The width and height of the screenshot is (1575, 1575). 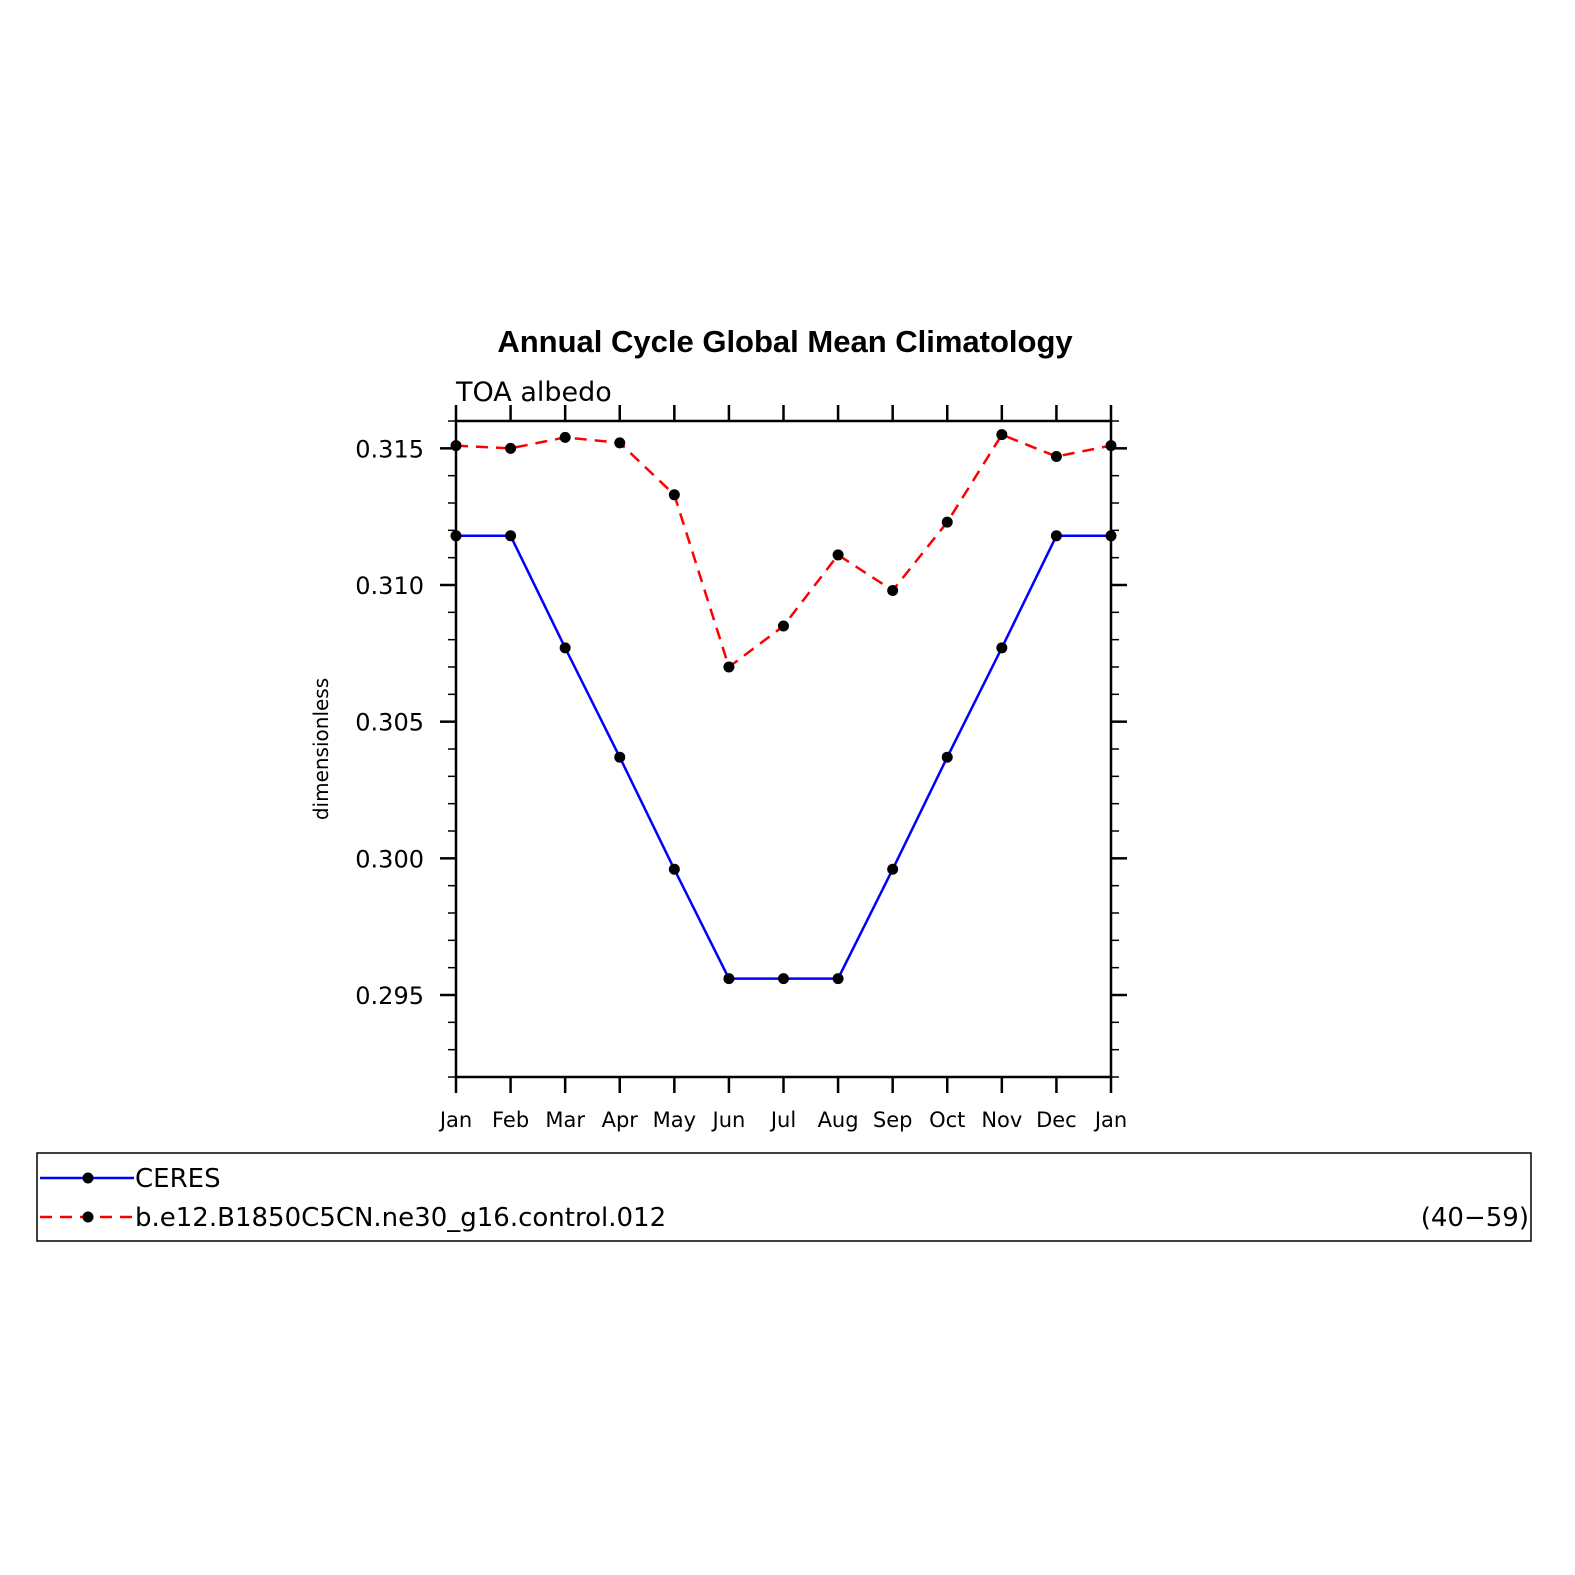 What do you see at coordinates (784, 1197) in the screenshot?
I see `legend-box` at bounding box center [784, 1197].